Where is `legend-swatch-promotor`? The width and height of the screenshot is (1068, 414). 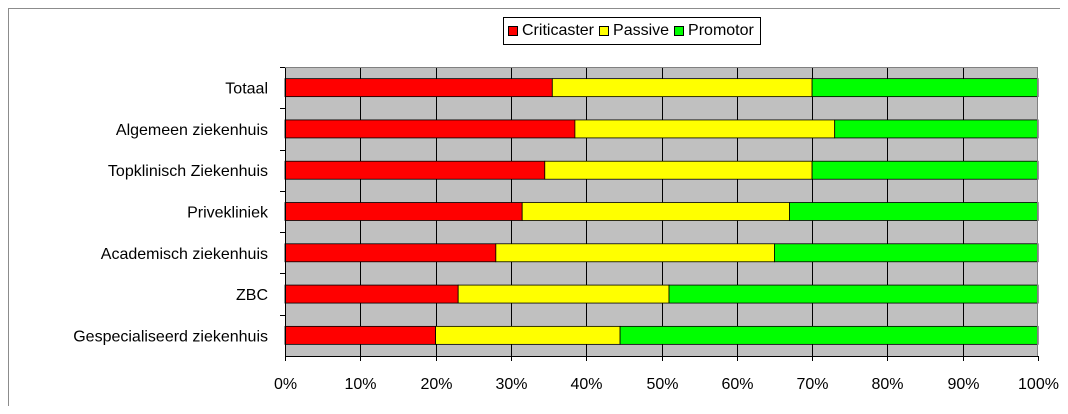
legend-swatch-promotor is located at coordinates (679, 31).